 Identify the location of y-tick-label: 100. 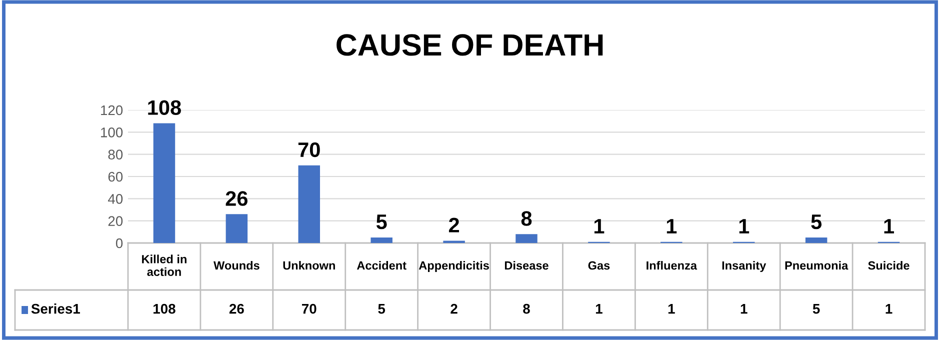
(112, 133).